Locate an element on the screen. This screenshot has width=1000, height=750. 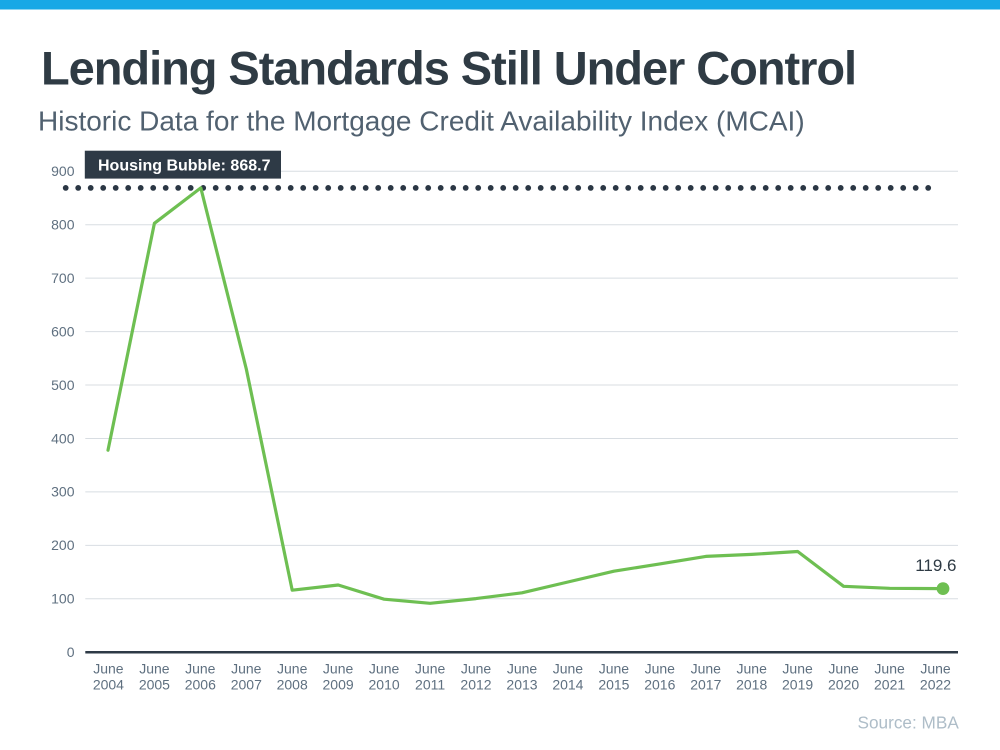
svg-text: 2011 is located at coordinates (430, 685).